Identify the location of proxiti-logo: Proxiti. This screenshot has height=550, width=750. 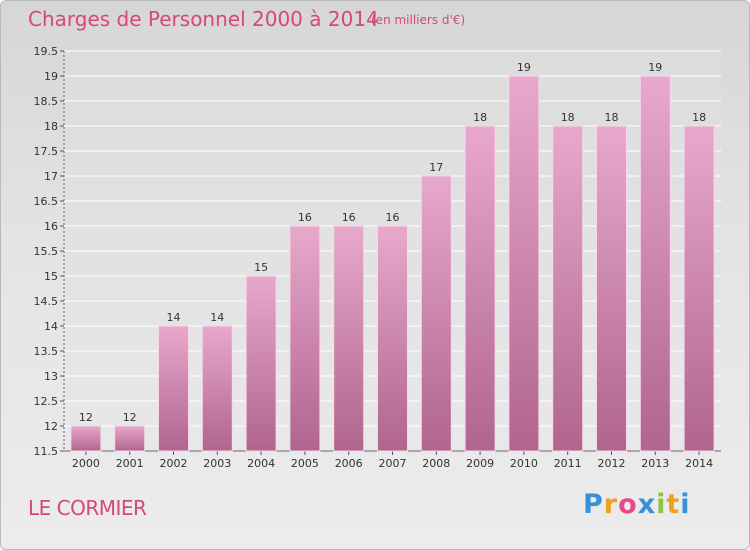
(637, 504).